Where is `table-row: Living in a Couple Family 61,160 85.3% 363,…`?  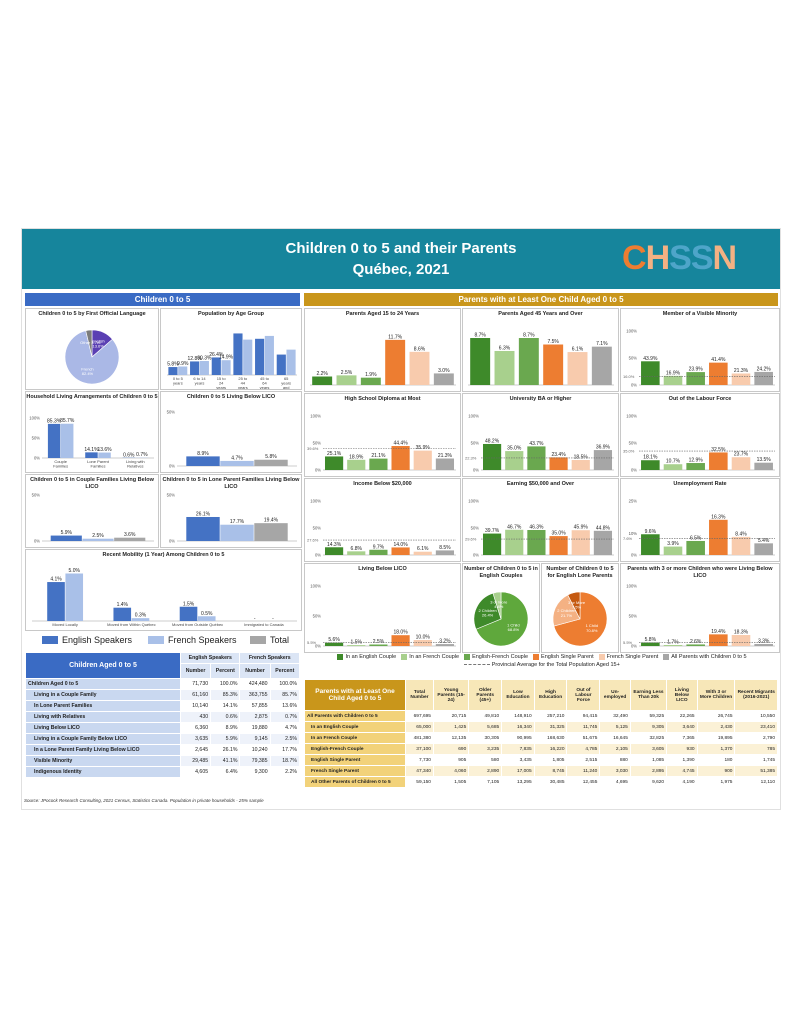 table-row: Living in a Couple Family 61,160 85.3% 363,… is located at coordinates (163, 695).